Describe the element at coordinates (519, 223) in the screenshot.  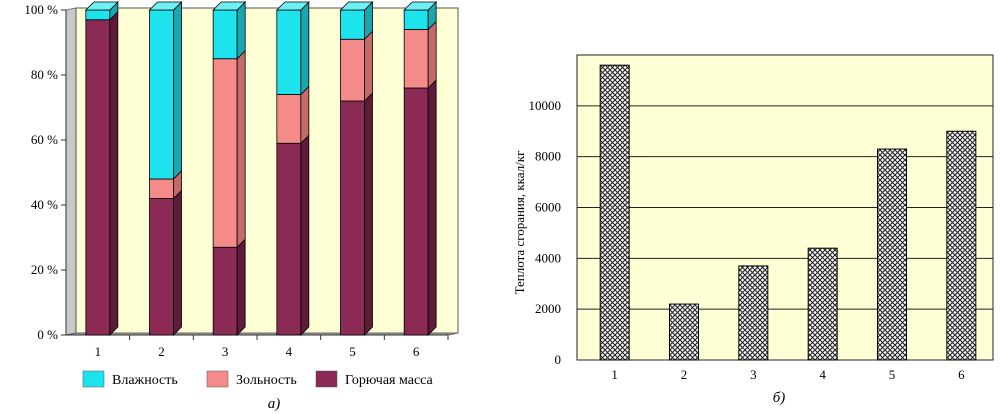
I see `y-axis-label: Теплота сгорания, ккал/кг` at that location.